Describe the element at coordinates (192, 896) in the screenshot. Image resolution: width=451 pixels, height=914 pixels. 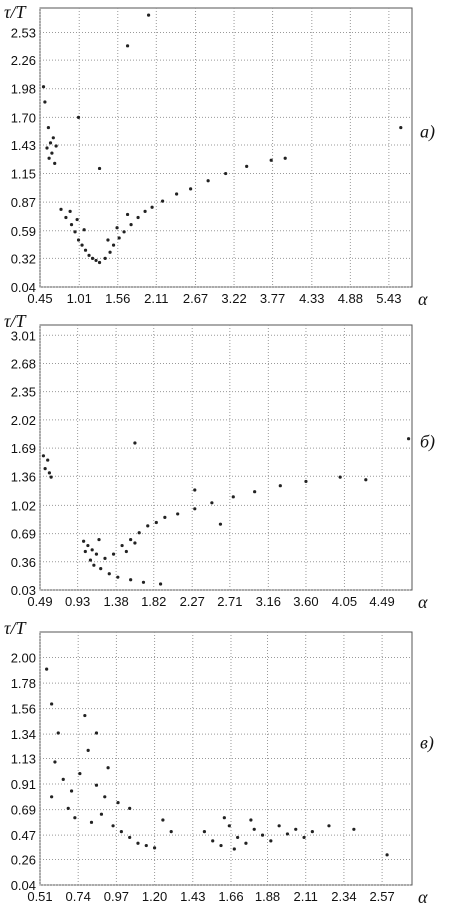
I see `x-tick-label: 1.43` at that location.